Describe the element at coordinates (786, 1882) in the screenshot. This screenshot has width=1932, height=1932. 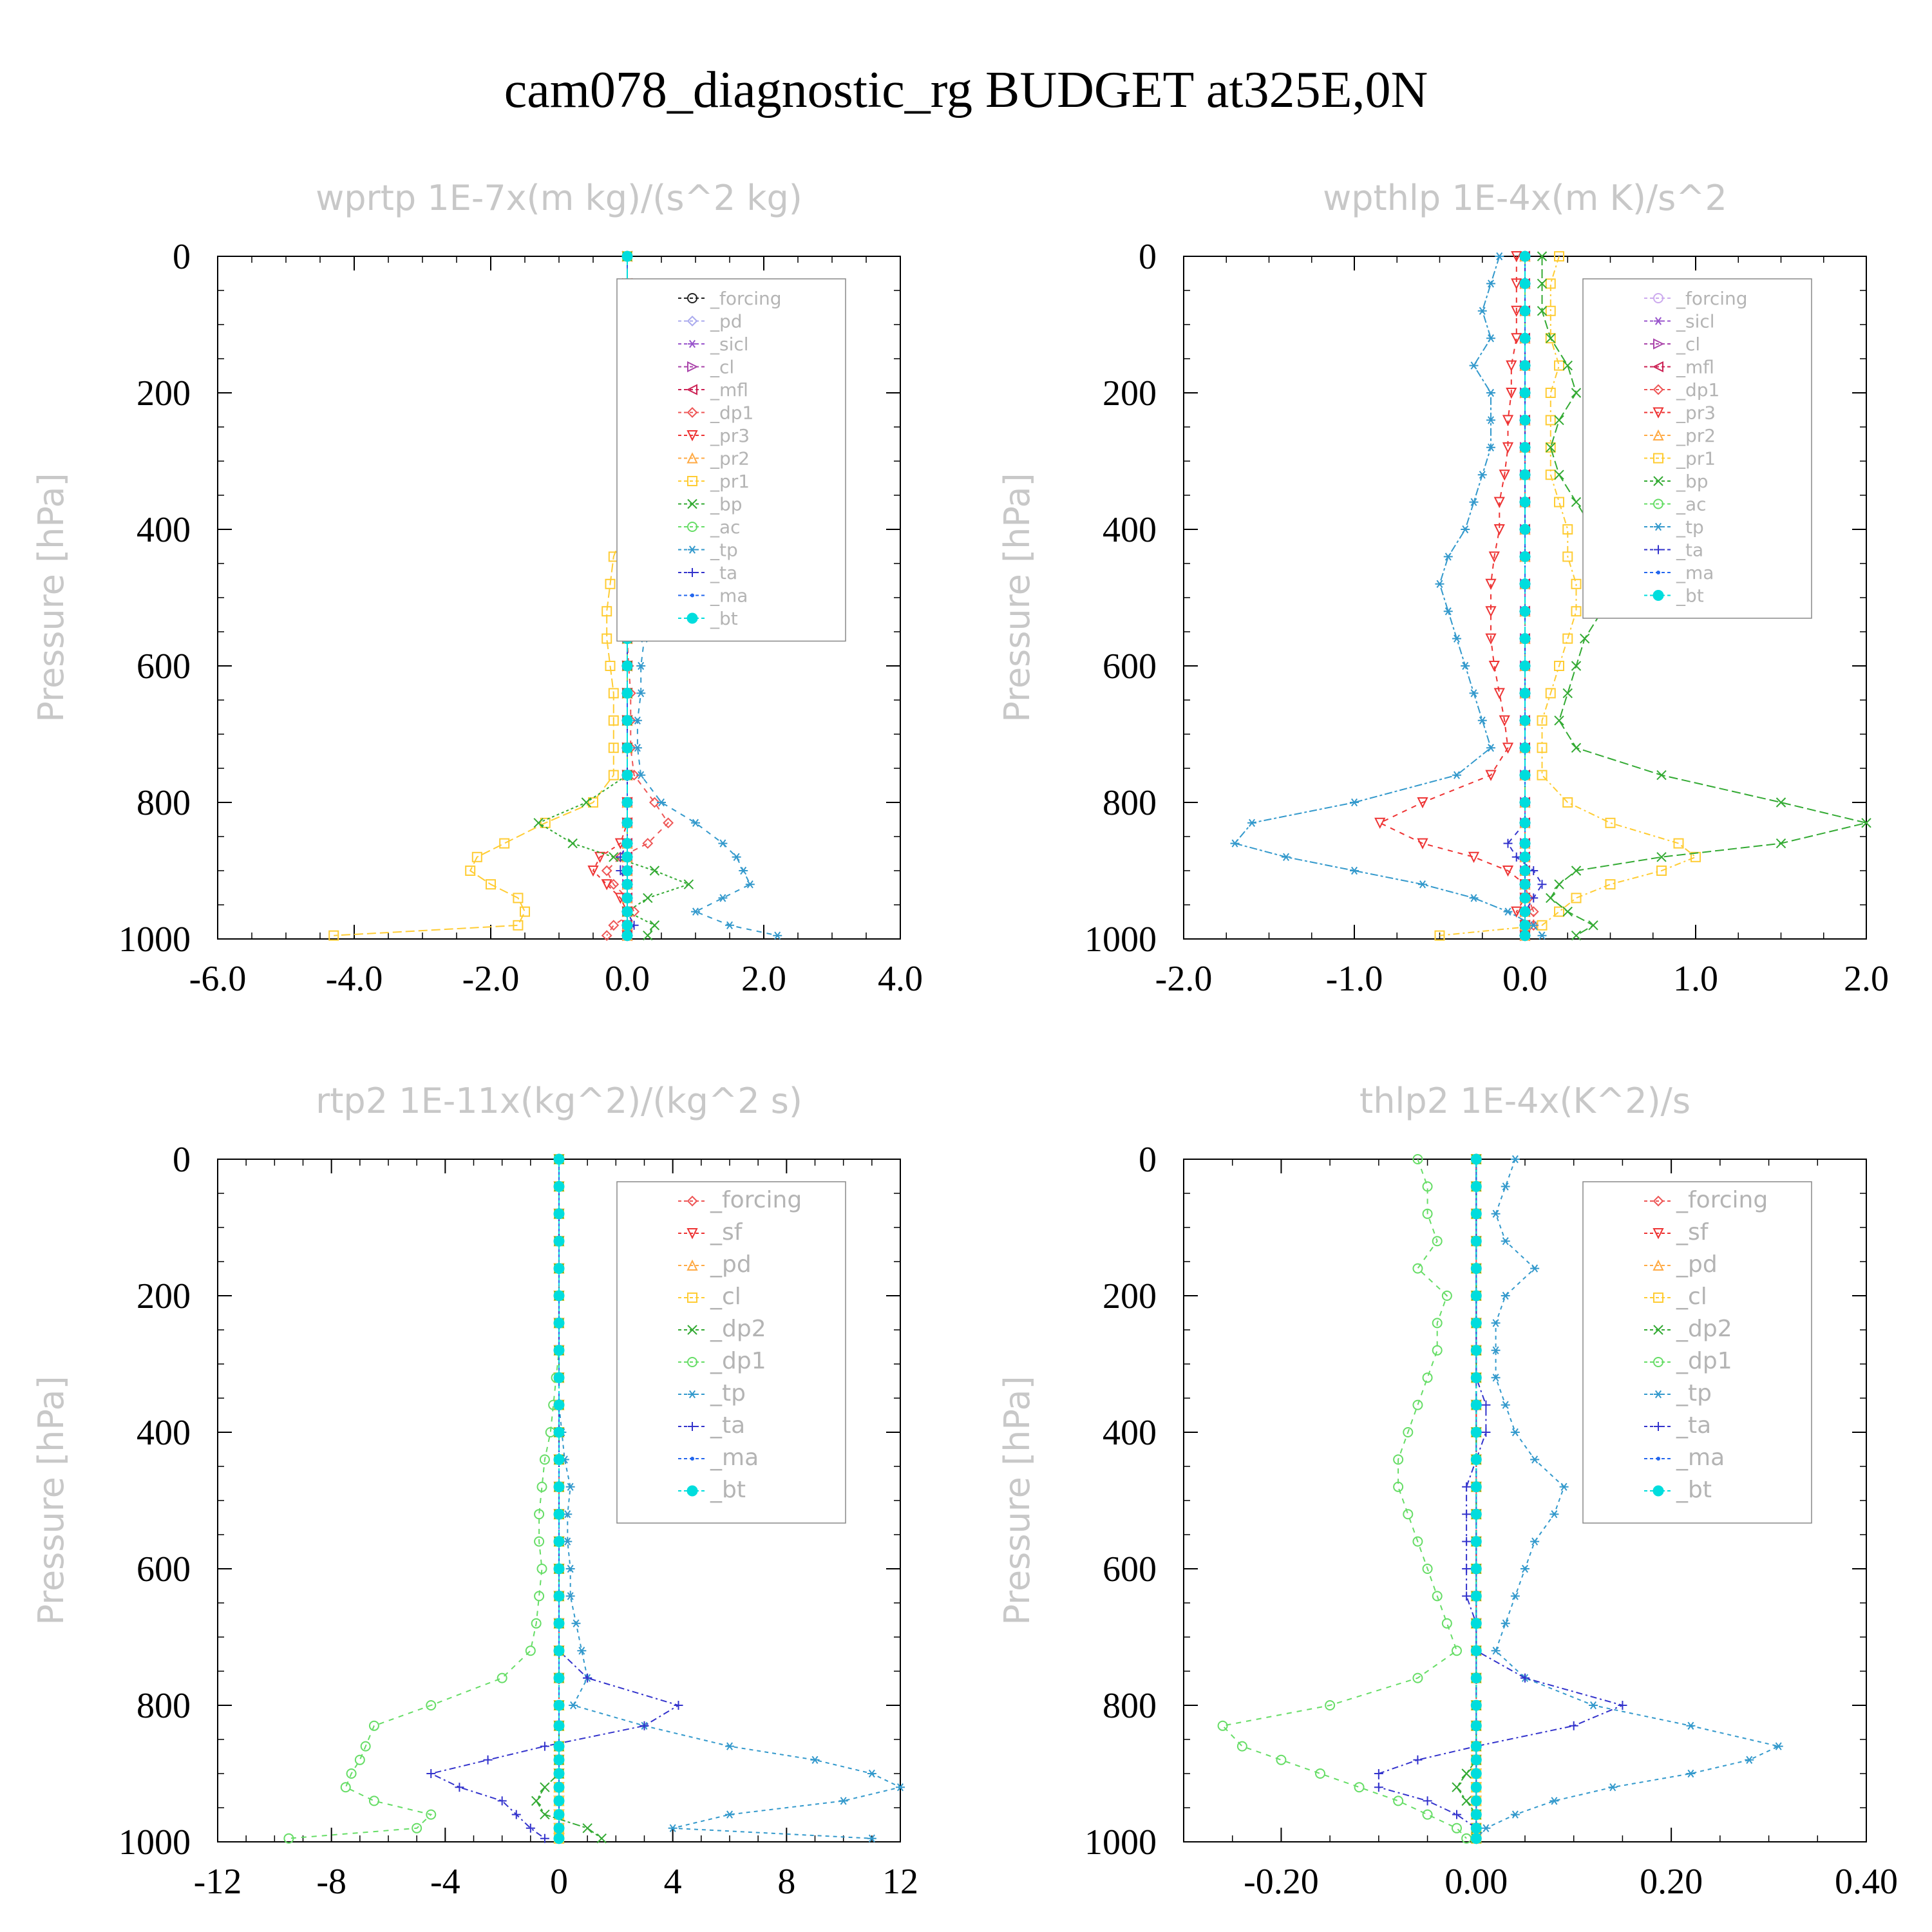
I see `x-tick-label: 8` at that location.